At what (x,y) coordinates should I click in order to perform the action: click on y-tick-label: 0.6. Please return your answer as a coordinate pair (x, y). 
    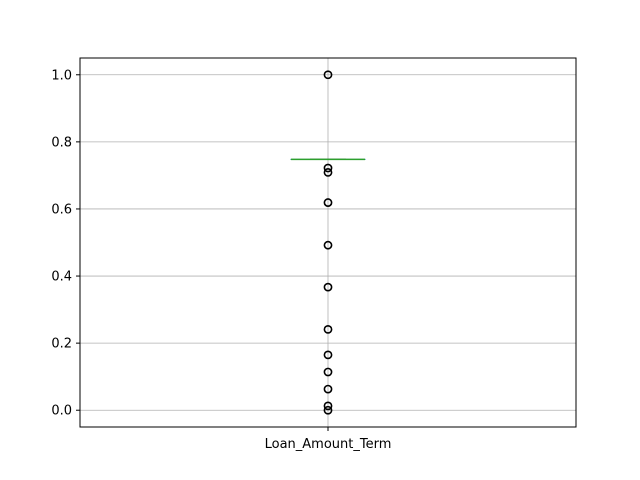
    Looking at the image, I should click on (61, 209).